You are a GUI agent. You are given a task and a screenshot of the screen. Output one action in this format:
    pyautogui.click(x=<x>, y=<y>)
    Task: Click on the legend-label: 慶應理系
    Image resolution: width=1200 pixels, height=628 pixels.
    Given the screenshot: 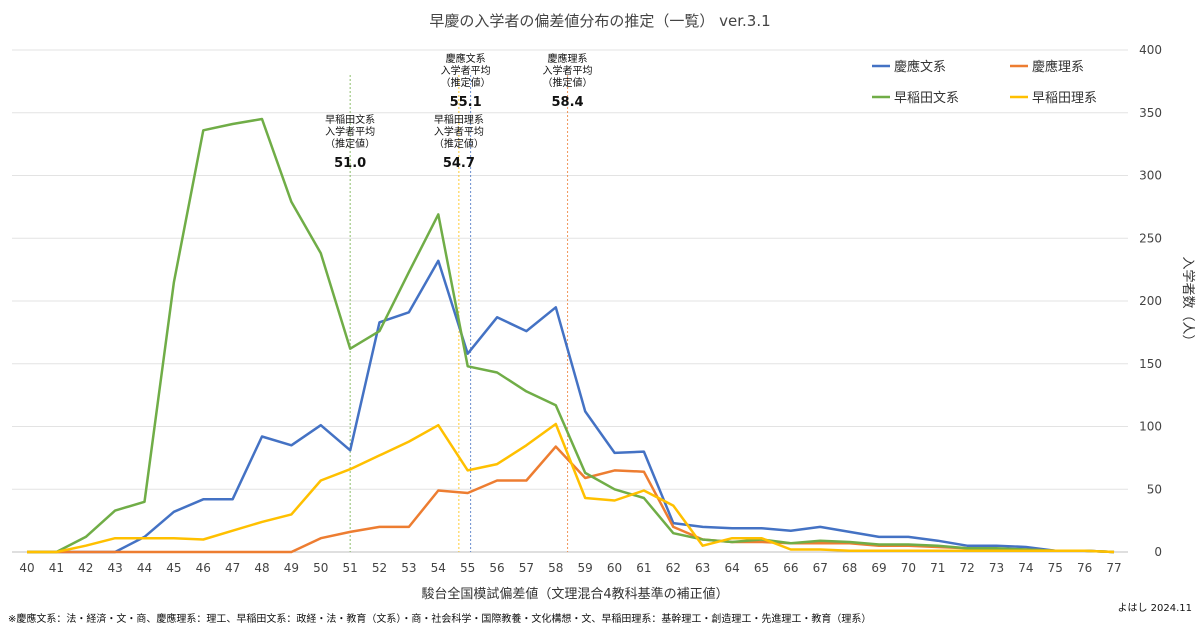 What is the action you would take?
    pyautogui.click(x=1058, y=67)
    